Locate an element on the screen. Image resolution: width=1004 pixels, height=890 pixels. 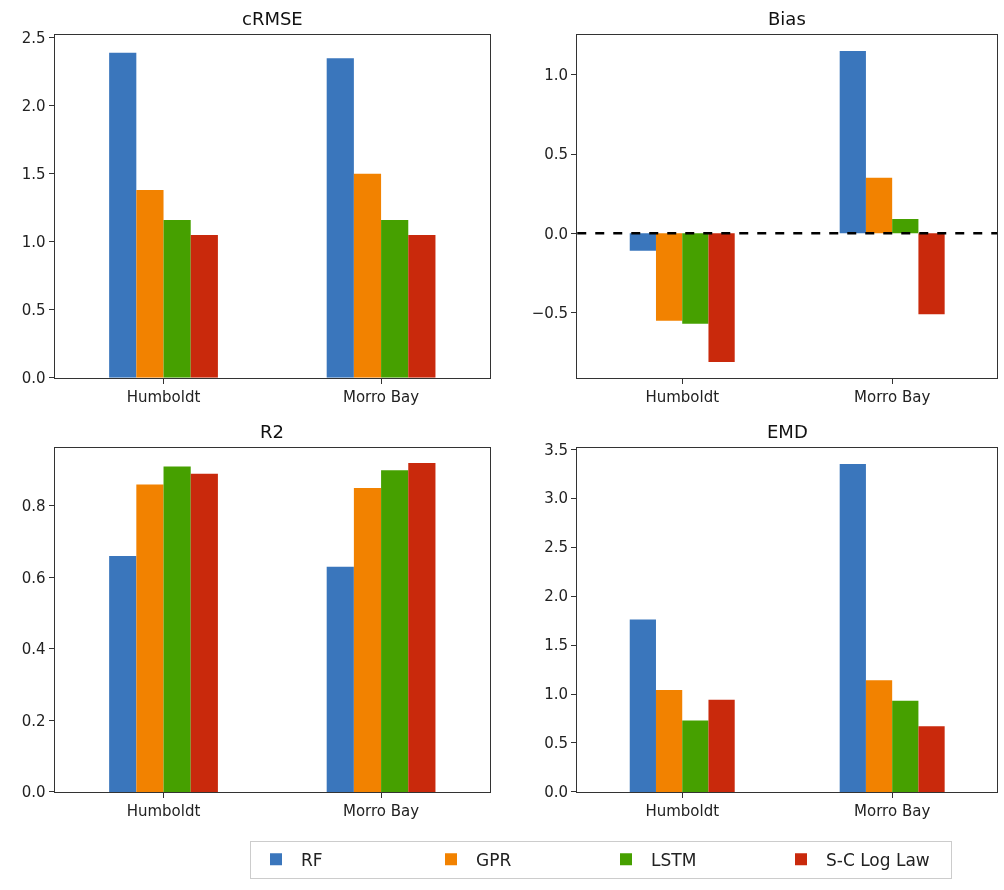
legend-label: GPR is located at coordinates (494, 859).